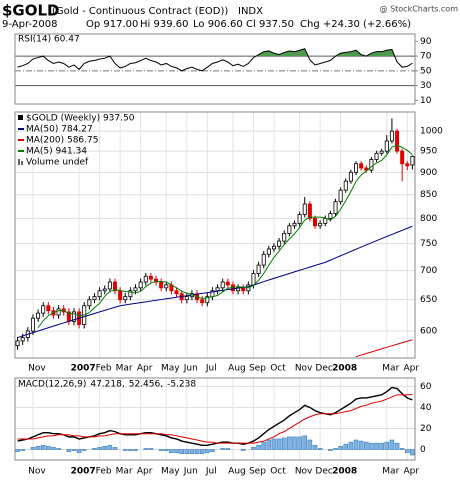 Image resolution: width=460 pixels, height=482 pixels. What do you see at coordinates (278, 369) in the screenshot?
I see `x-tick-label: Oct` at bounding box center [278, 369].